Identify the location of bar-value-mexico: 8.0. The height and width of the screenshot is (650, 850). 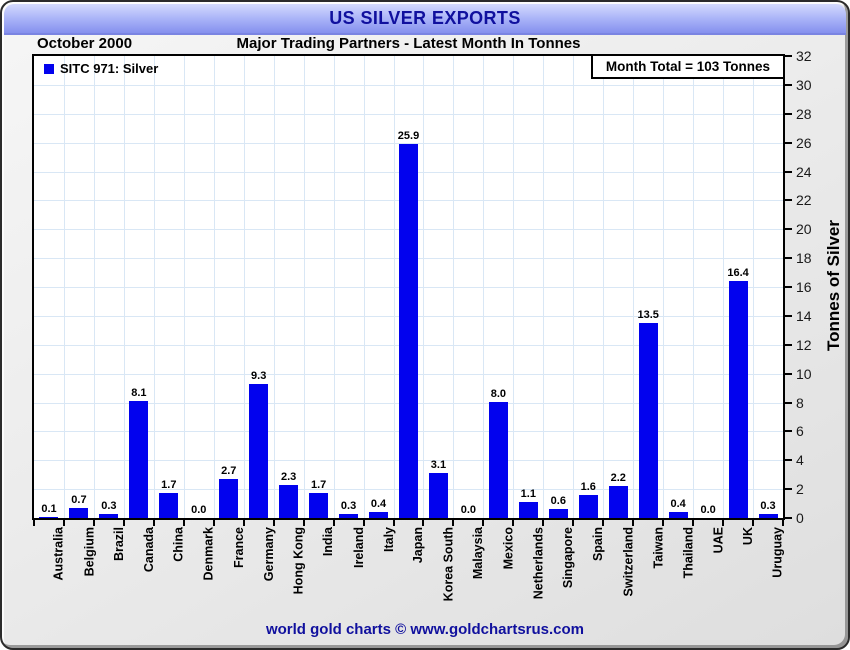
(498, 394).